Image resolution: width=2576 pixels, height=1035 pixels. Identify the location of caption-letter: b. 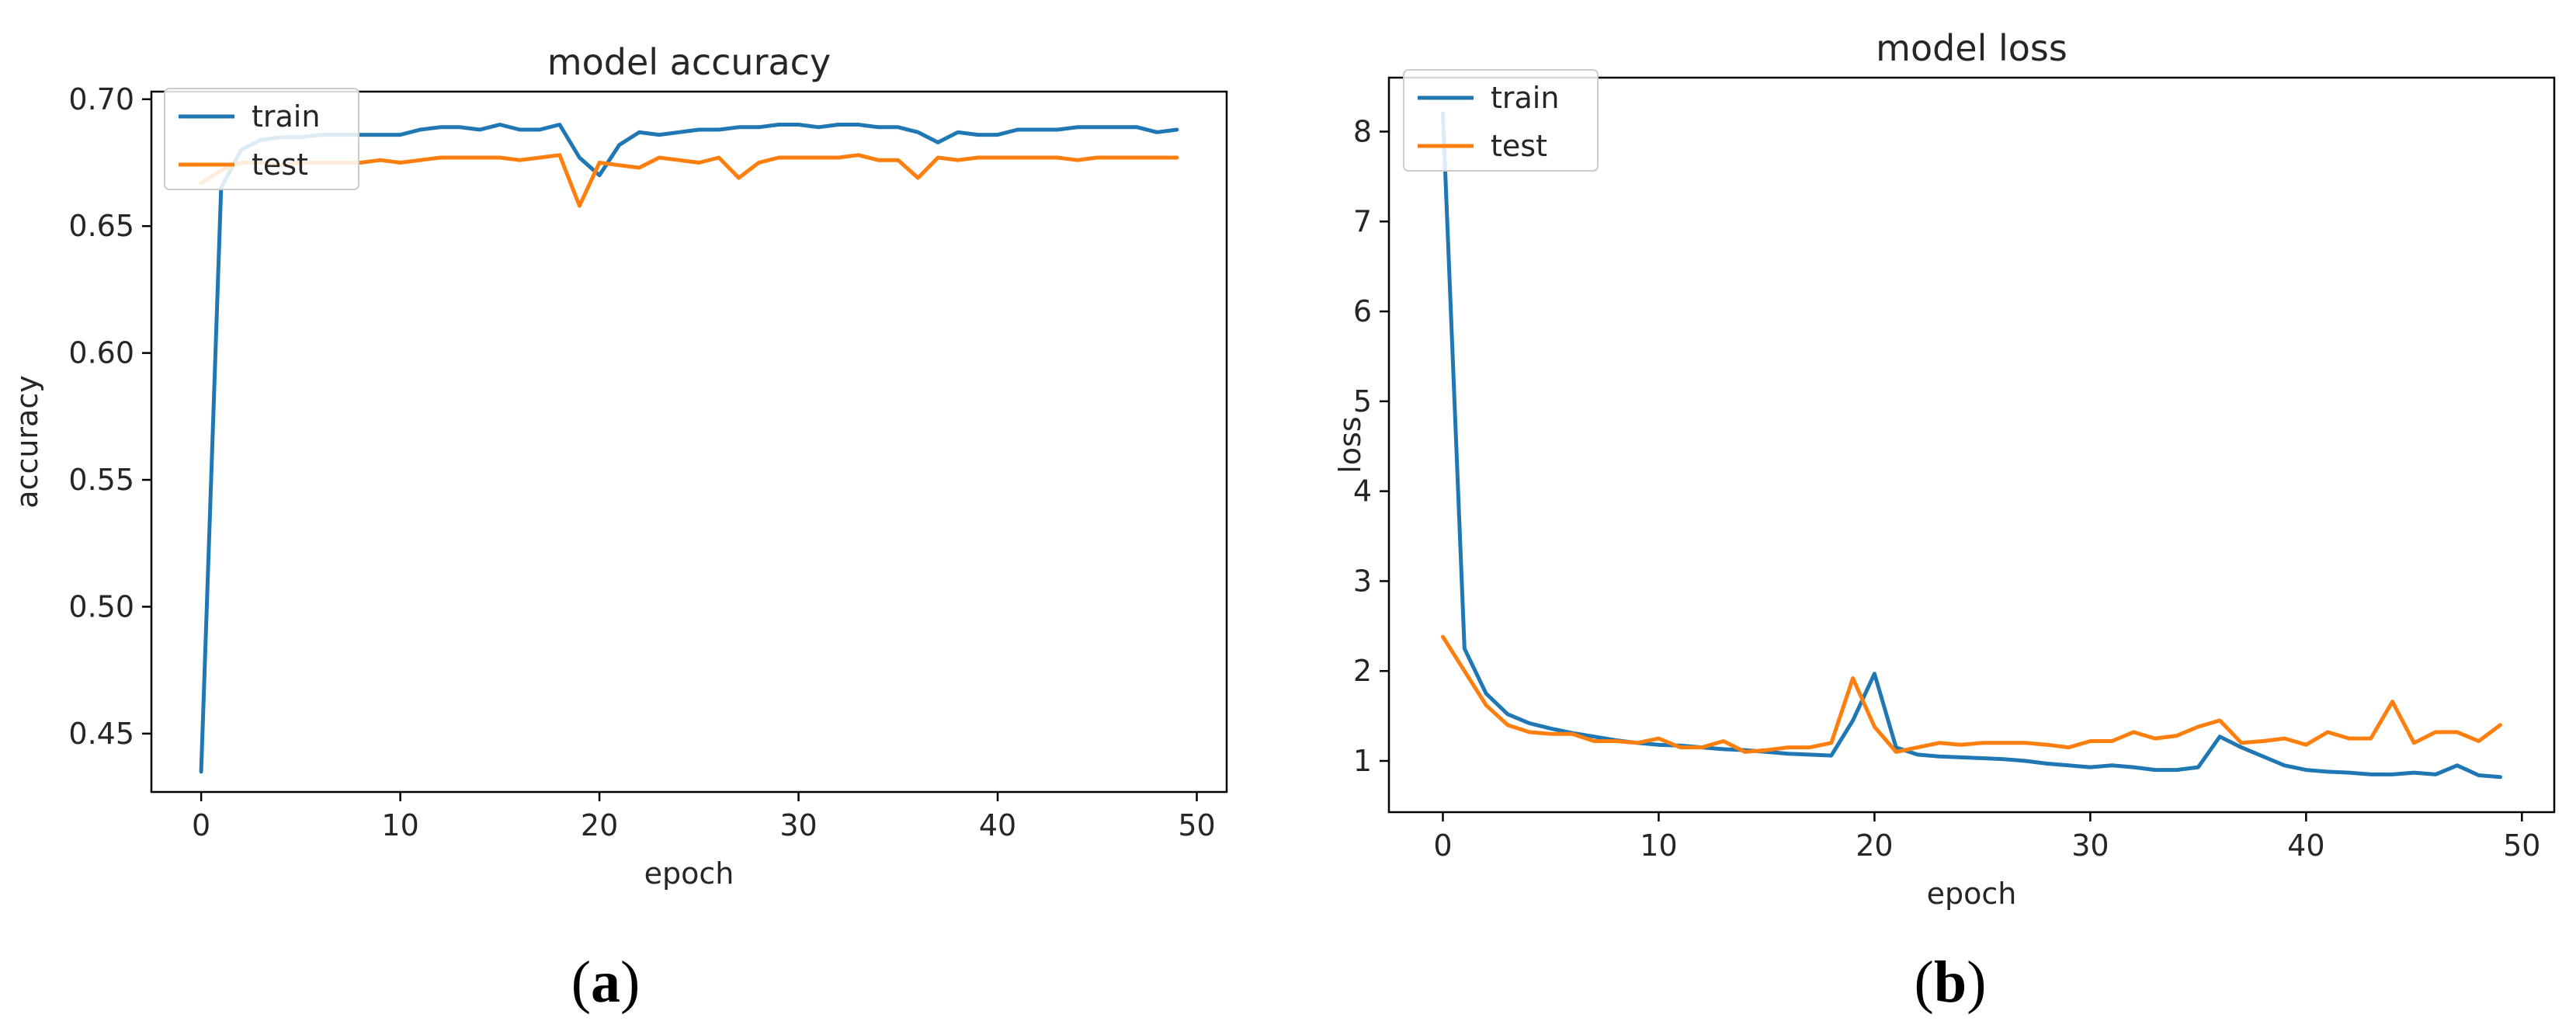
(1950, 982).